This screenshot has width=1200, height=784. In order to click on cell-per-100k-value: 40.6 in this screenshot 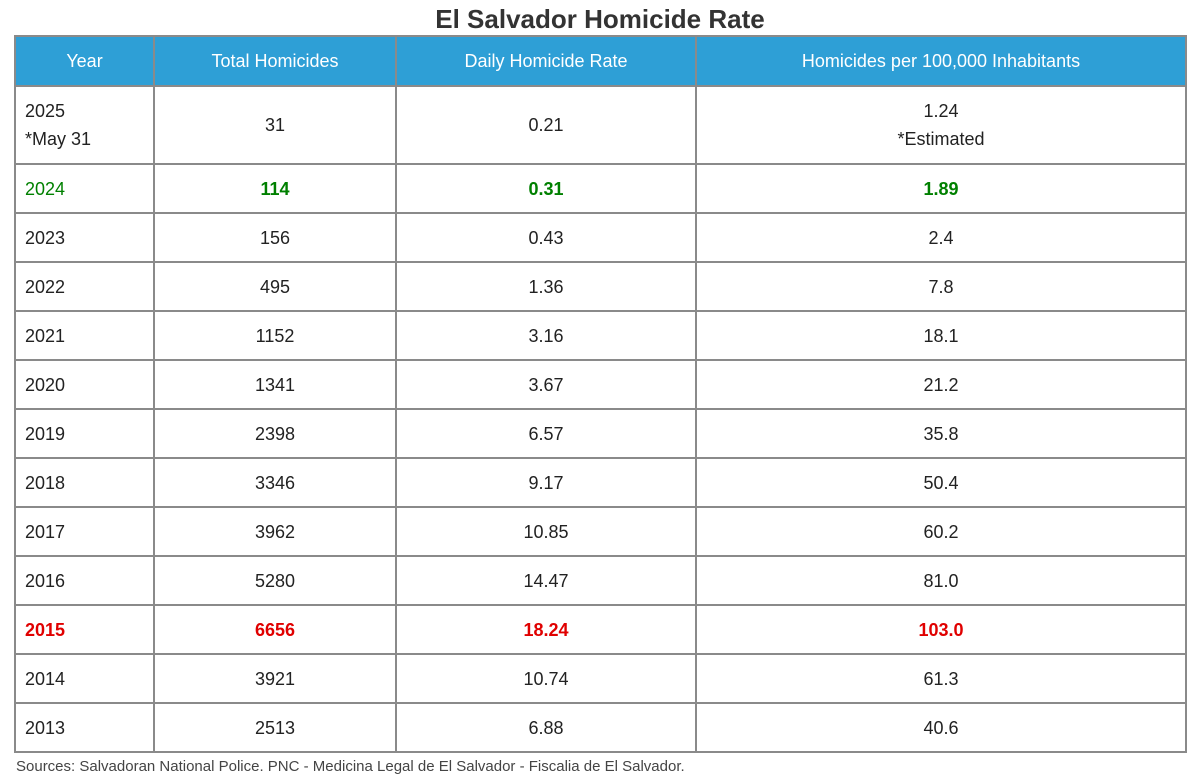, I will do `click(941, 727)`.